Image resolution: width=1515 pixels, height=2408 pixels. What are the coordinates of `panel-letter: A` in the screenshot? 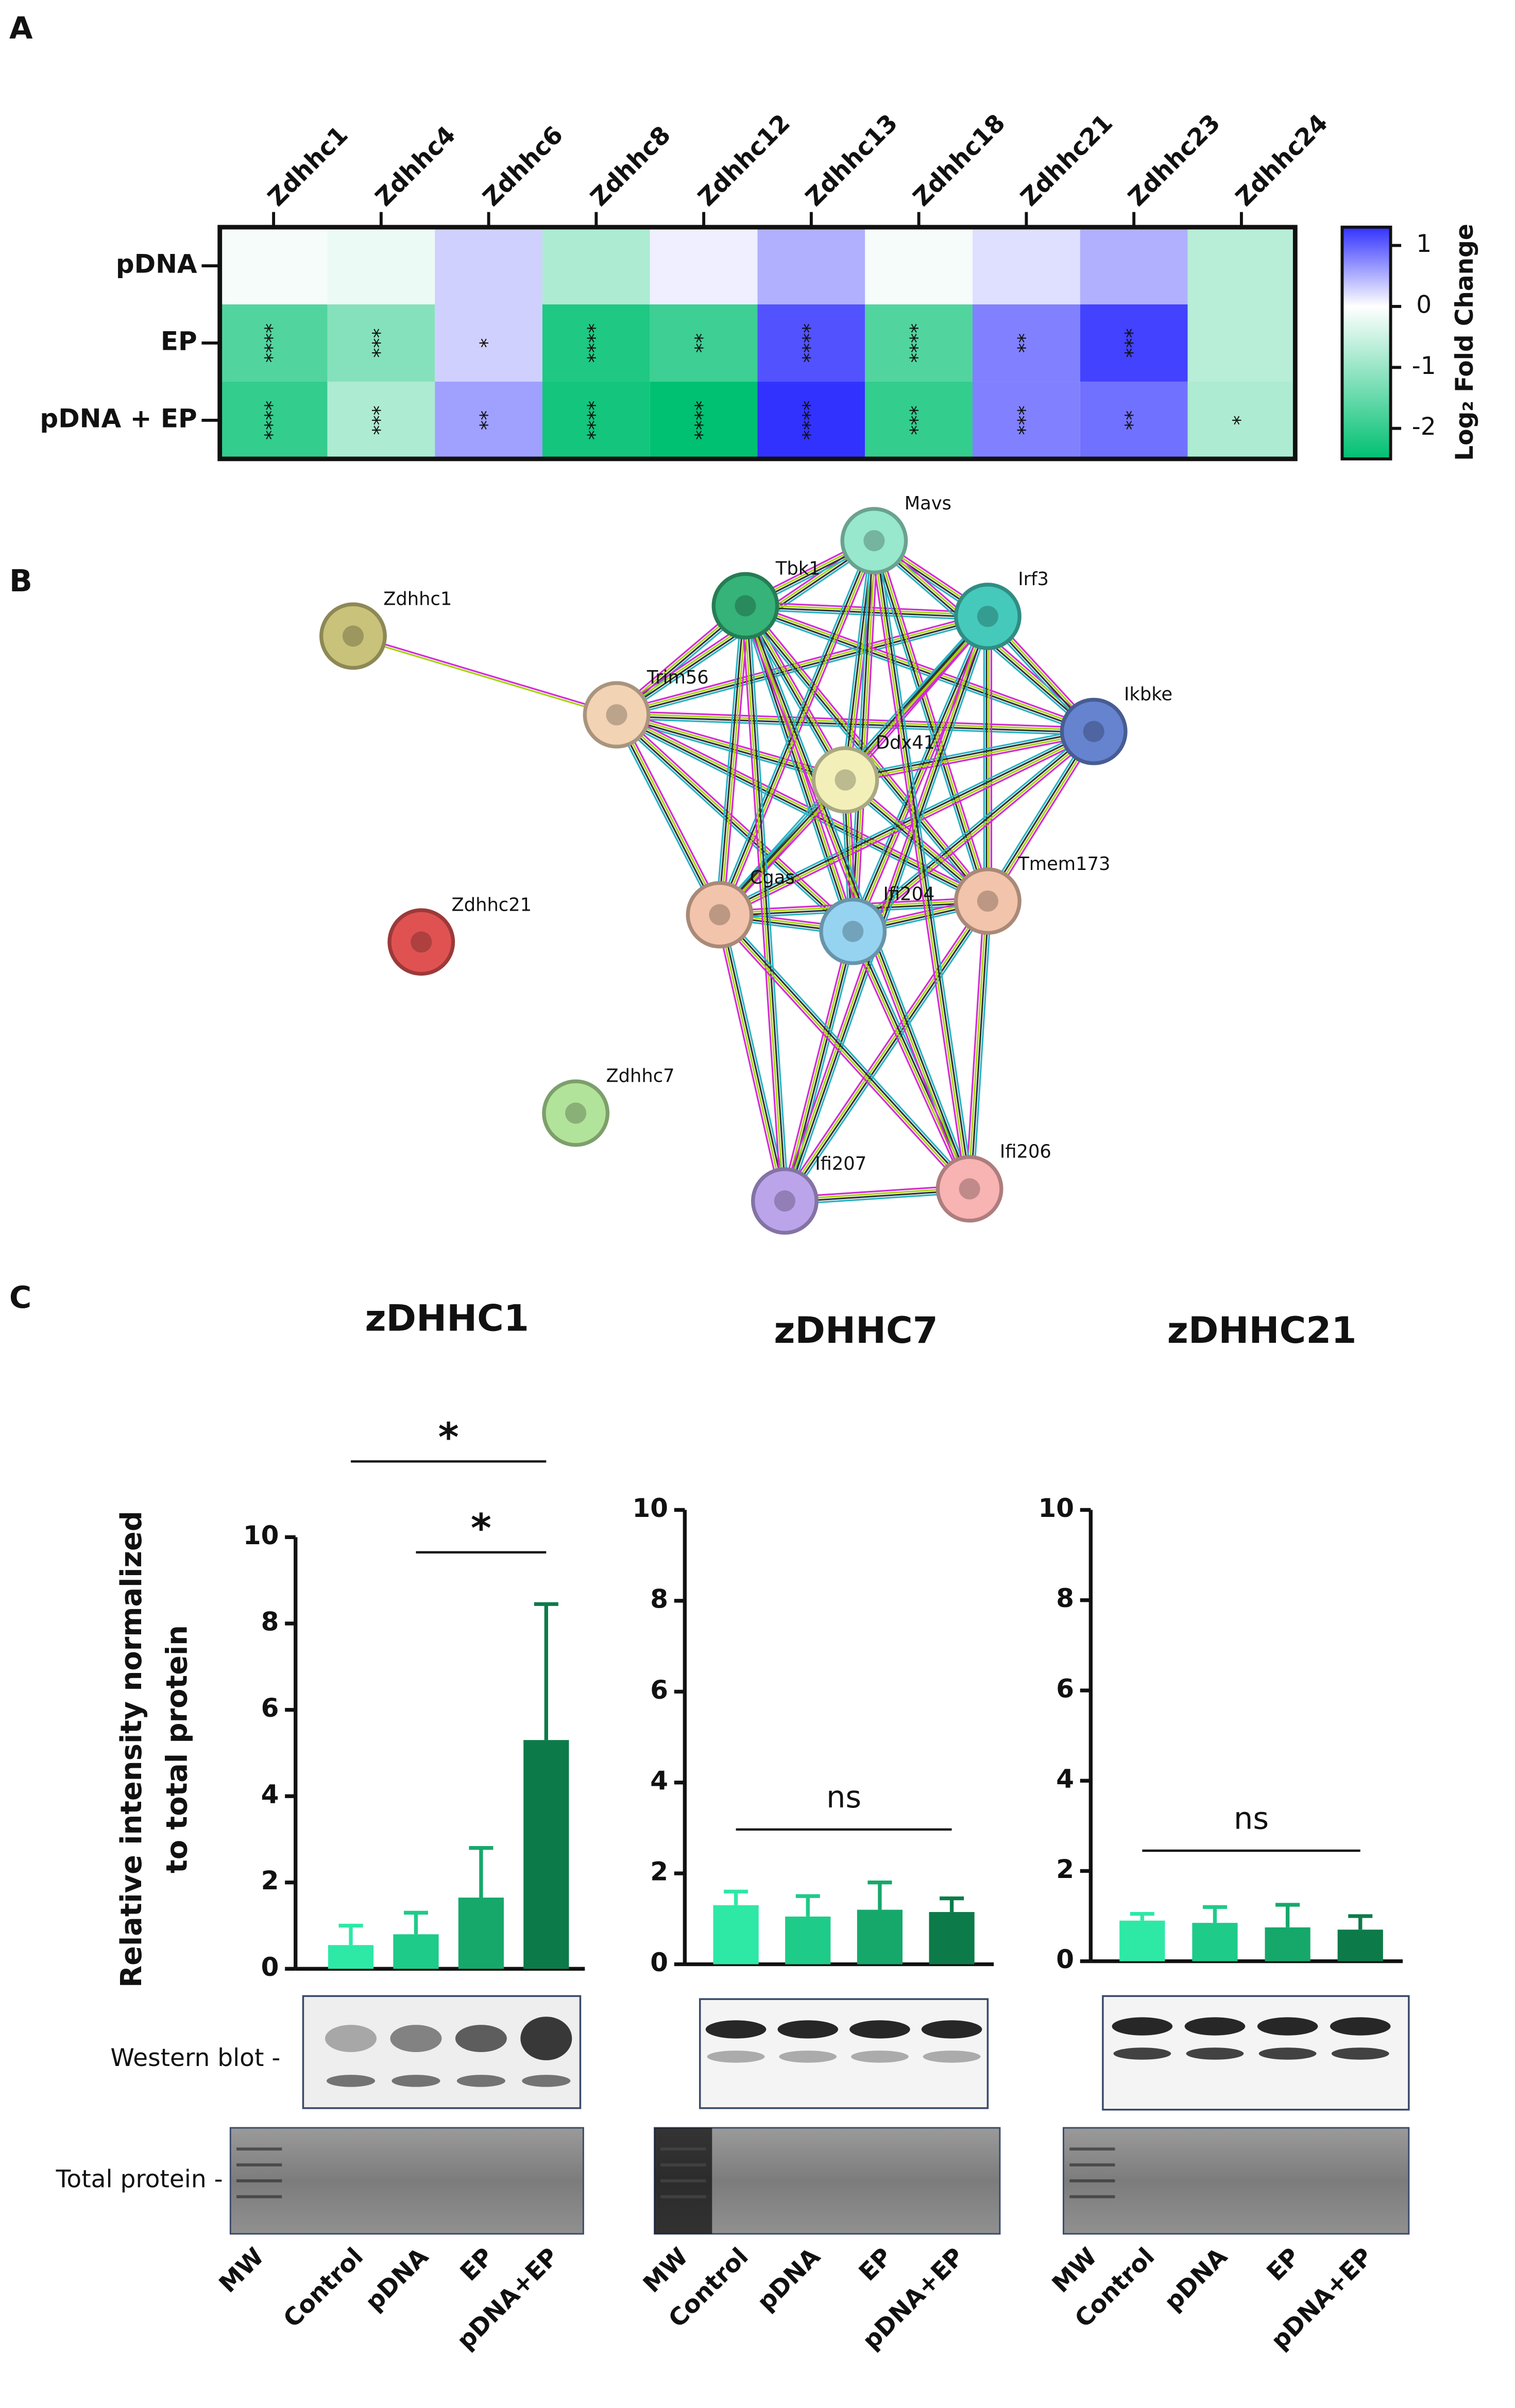 It's located at (21, 28).